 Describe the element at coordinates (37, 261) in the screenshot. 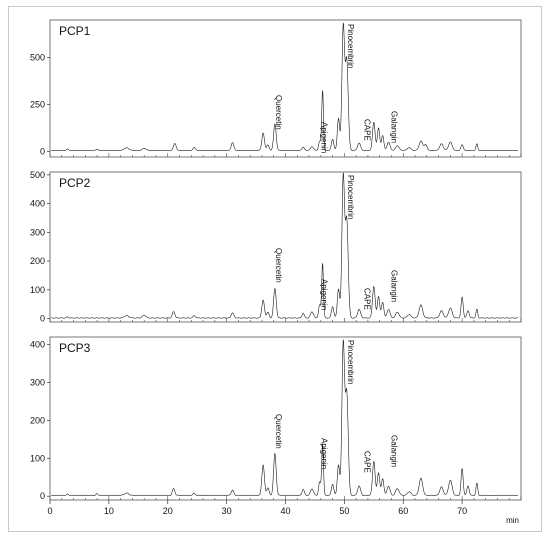

I see `y-tick-label-2-2: 200` at that location.